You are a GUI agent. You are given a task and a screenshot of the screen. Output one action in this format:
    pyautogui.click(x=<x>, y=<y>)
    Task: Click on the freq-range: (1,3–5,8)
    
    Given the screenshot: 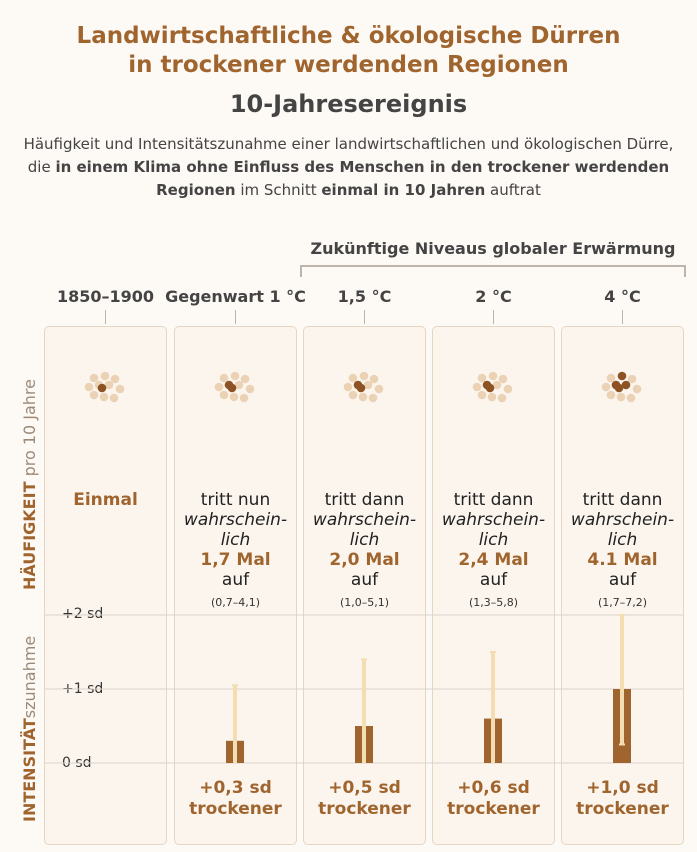 What is the action you would take?
    pyautogui.click(x=493, y=602)
    